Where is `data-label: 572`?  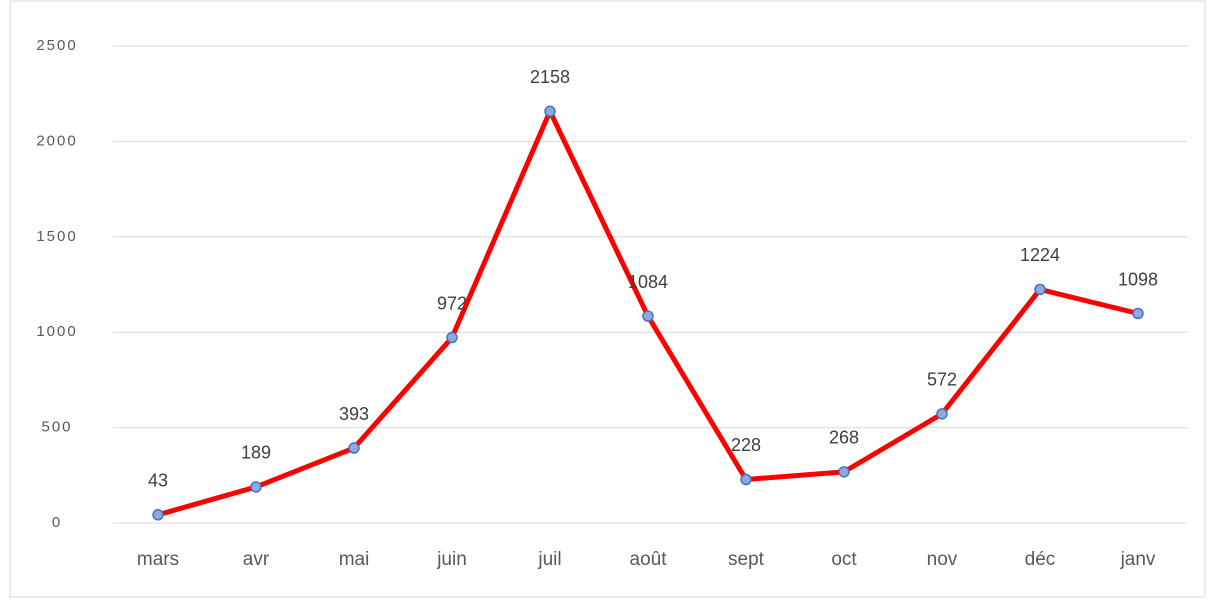 data-label: 572 is located at coordinates (942, 380).